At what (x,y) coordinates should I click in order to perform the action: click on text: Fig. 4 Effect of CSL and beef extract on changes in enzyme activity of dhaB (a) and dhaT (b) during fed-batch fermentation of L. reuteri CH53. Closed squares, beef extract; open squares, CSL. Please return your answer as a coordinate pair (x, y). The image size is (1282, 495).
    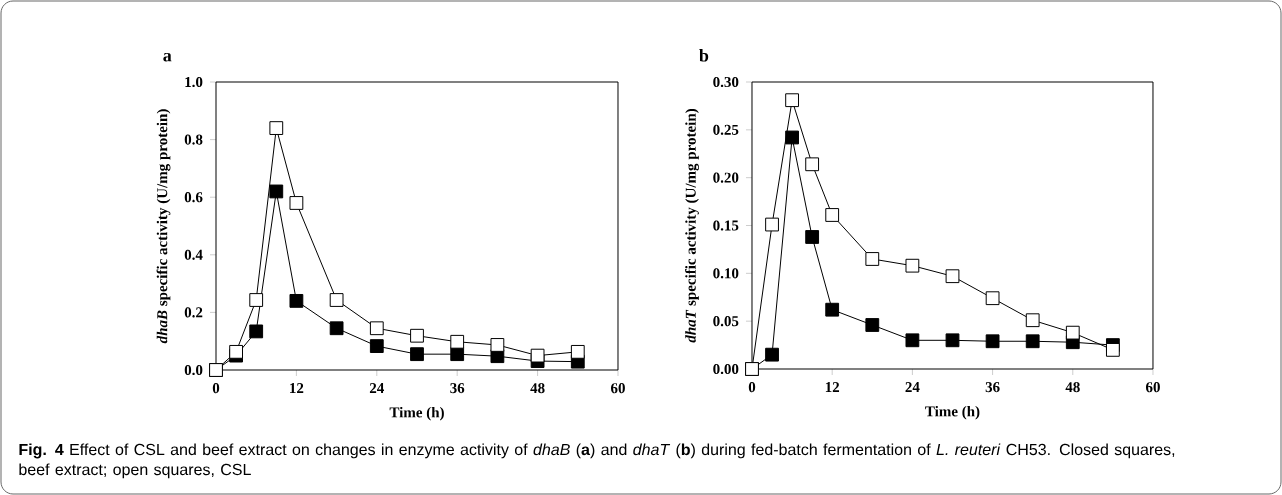
    Looking at the image, I should click on (597, 461).